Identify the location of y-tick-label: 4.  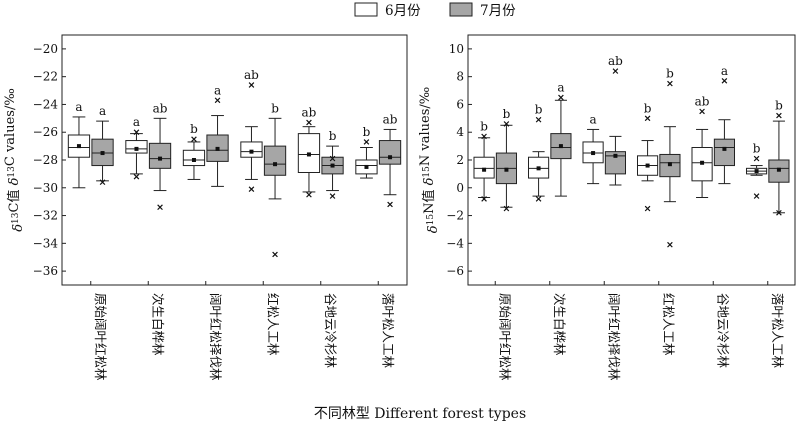
(460, 132).